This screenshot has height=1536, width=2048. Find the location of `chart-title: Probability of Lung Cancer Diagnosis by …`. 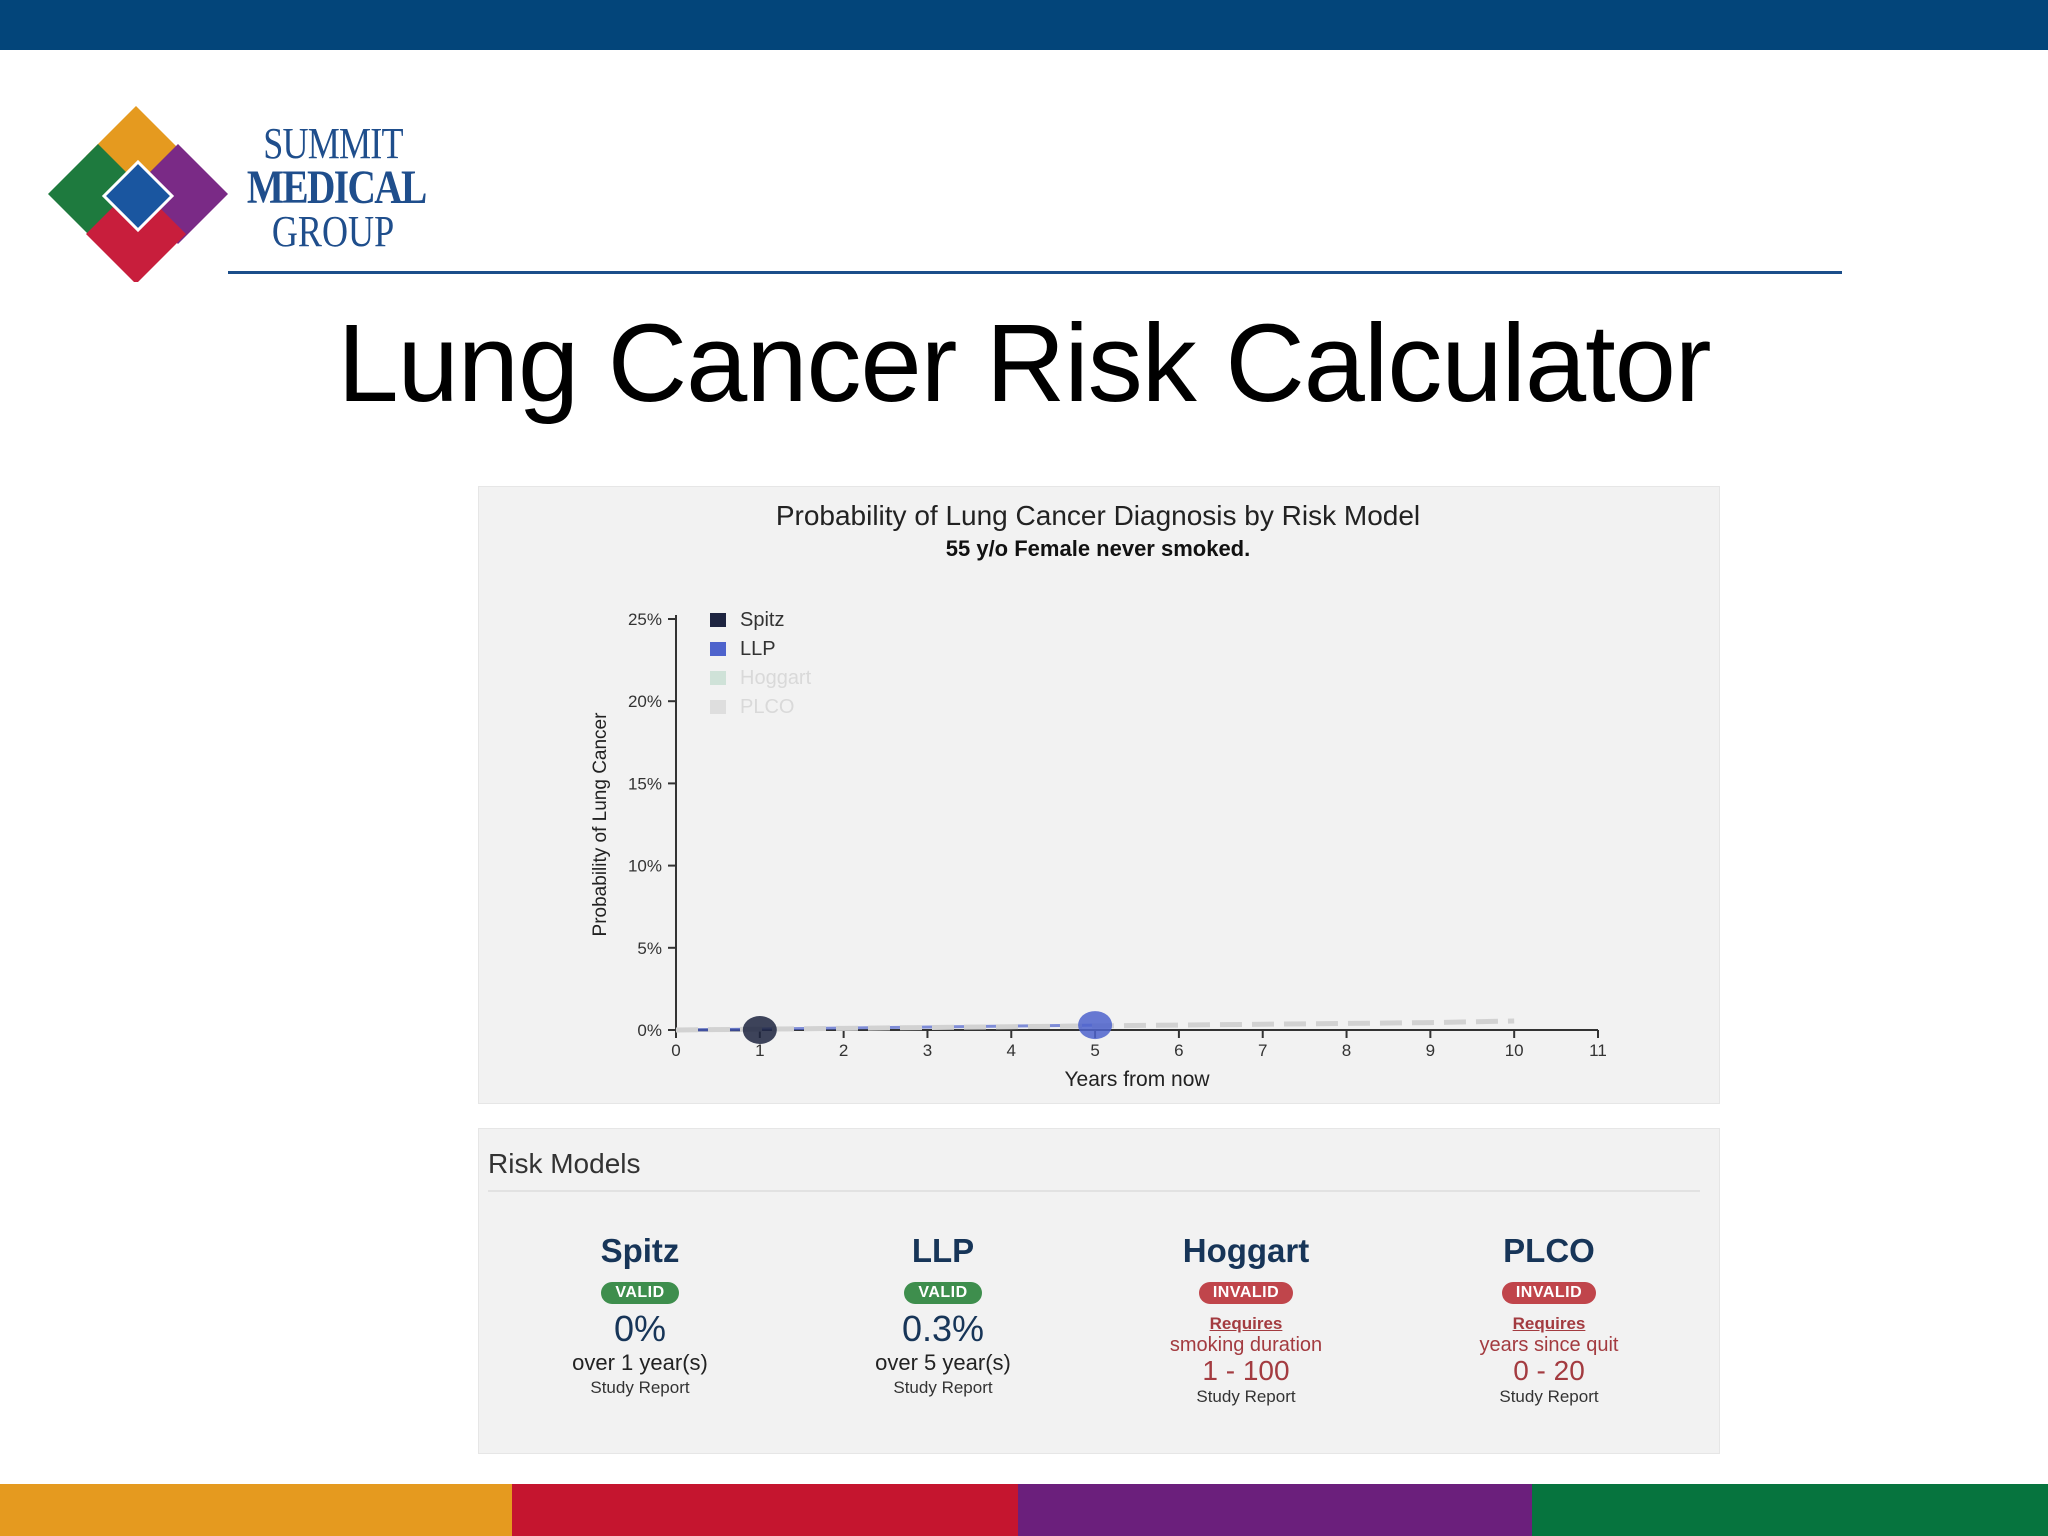

chart-title: Probability of Lung Cancer Diagnosis by … is located at coordinates (1098, 515).